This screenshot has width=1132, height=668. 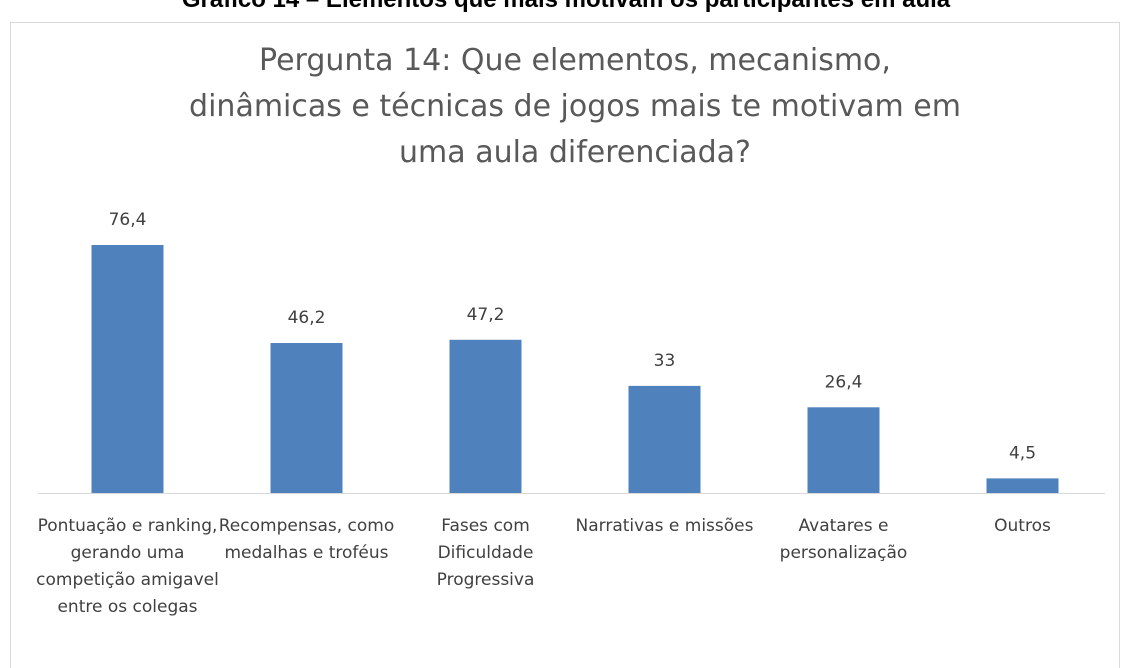 I want to click on x-tick-label: Outros, so click(x=1022, y=526).